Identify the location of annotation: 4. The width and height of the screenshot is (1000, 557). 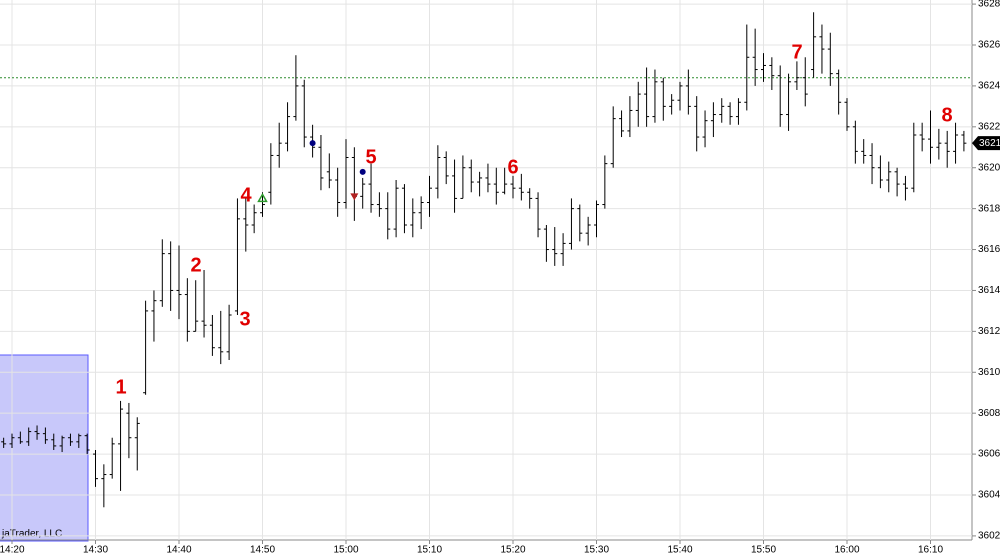
(246, 195).